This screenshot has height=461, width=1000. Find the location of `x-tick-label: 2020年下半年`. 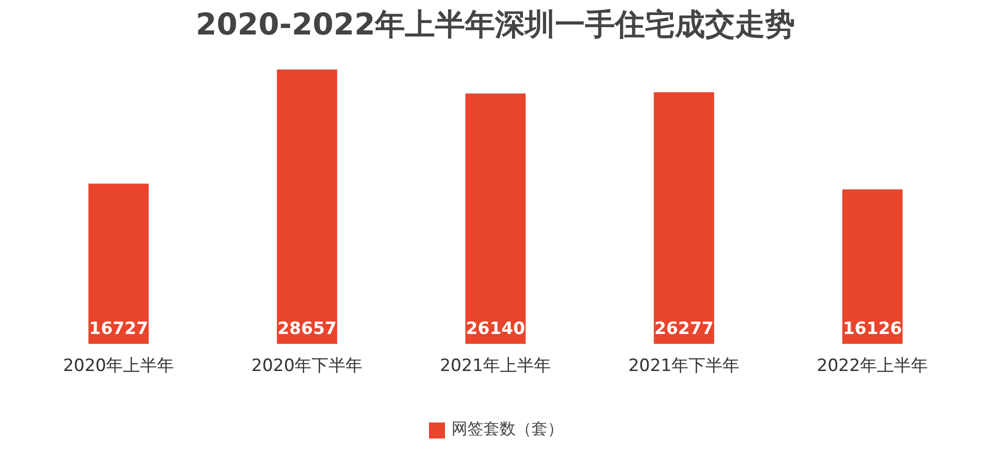

x-tick-label: 2020年下半年 is located at coordinates (307, 366).